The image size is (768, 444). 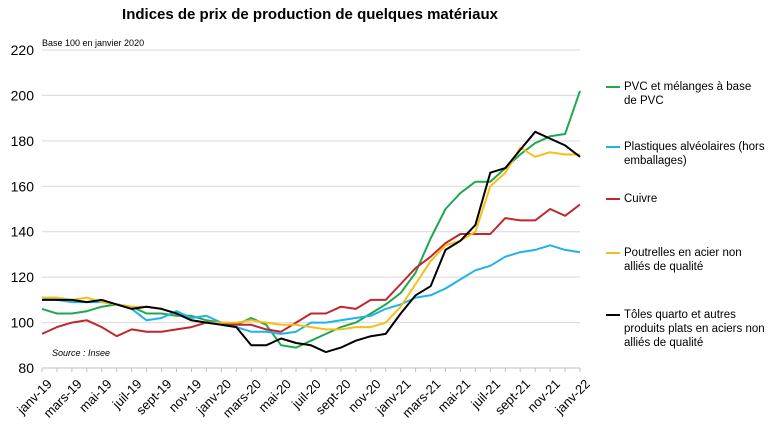 What do you see at coordinates (23, 277) in the screenshot?
I see `y-tick-label: 120` at bounding box center [23, 277].